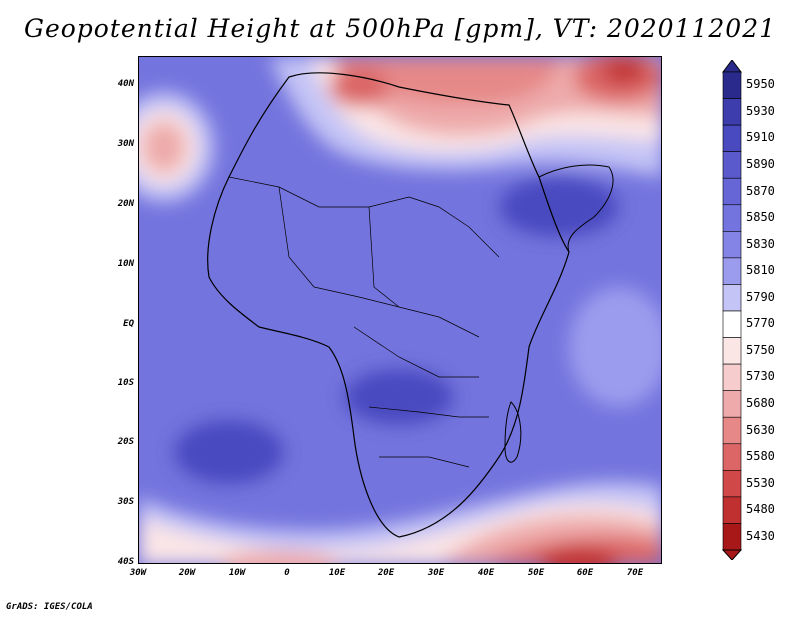 This screenshot has height=618, width=800. I want to click on lon-tick: 20E, so click(386, 573).